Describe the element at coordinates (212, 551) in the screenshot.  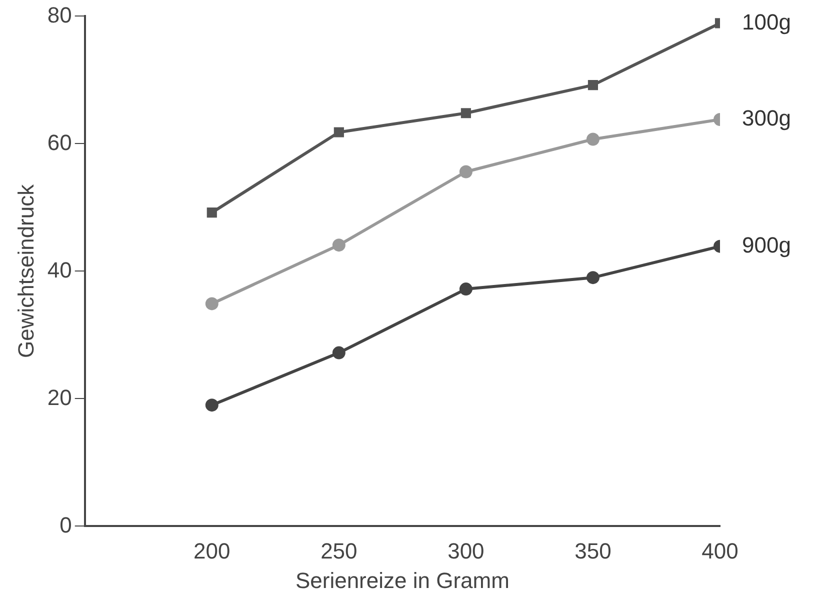
I see `x-tick-label: 200` at that location.